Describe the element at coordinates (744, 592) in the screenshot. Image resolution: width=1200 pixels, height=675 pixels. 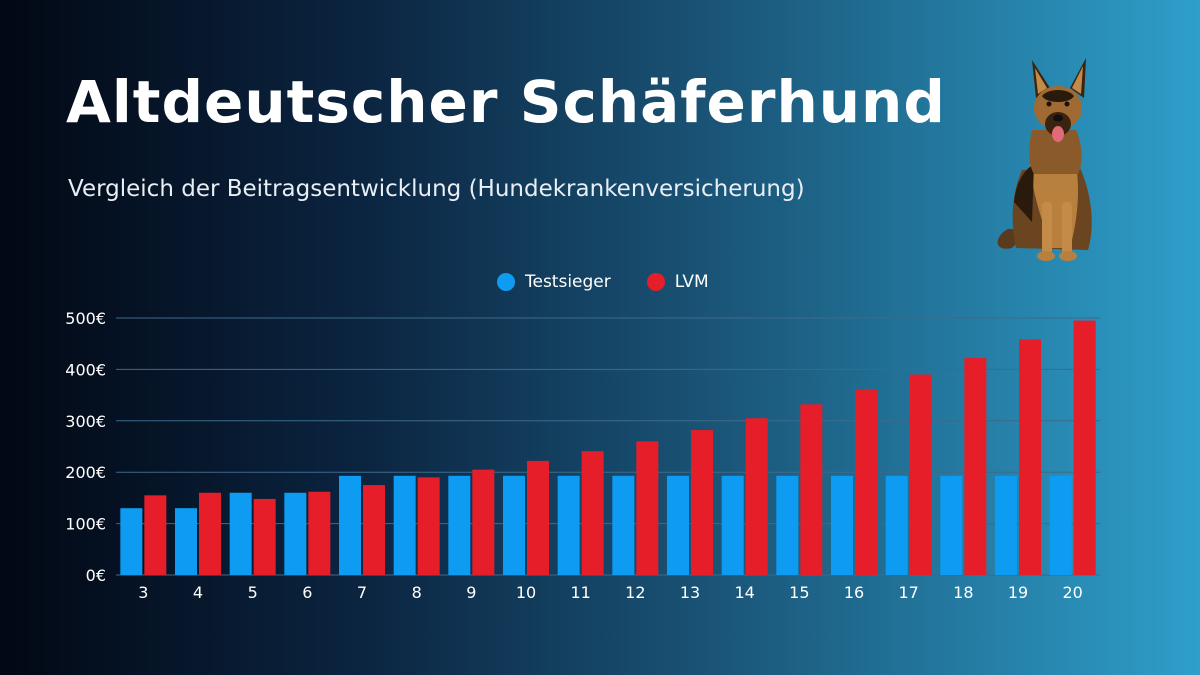
I see `x-tick-label: 14` at that location.